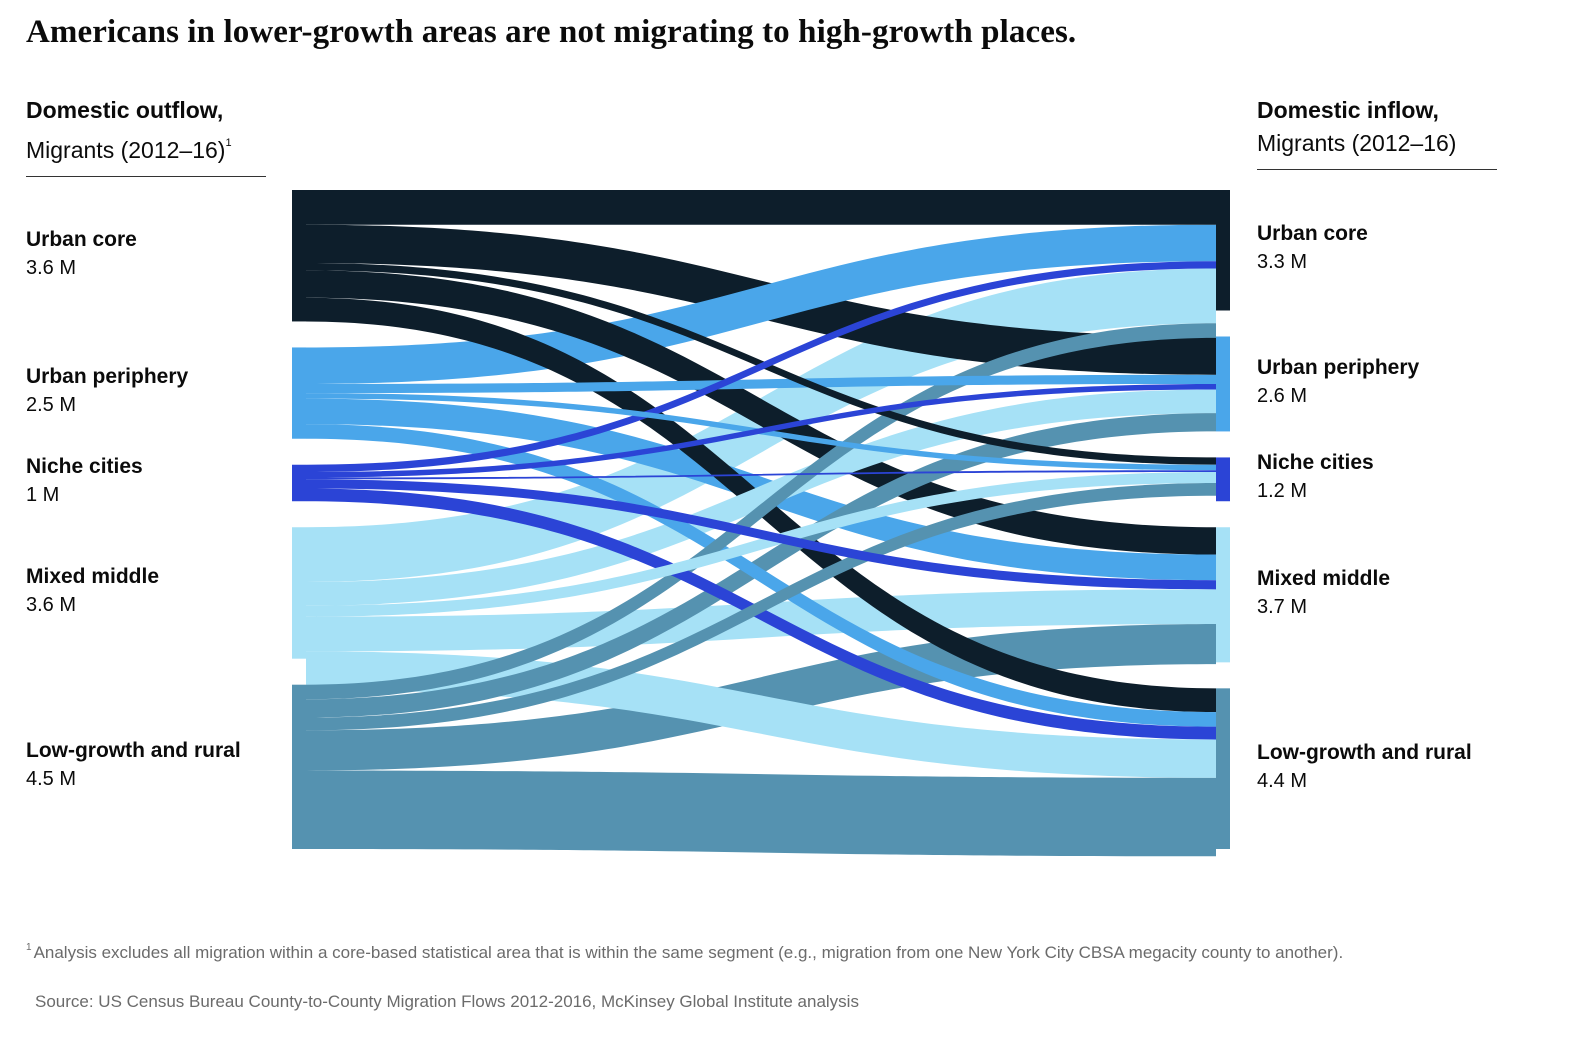 Image resolution: width=1574 pixels, height=1054 pixels. Describe the element at coordinates (1223, 479) in the screenshot. I see `inflow-bar-niche-cities` at that location.